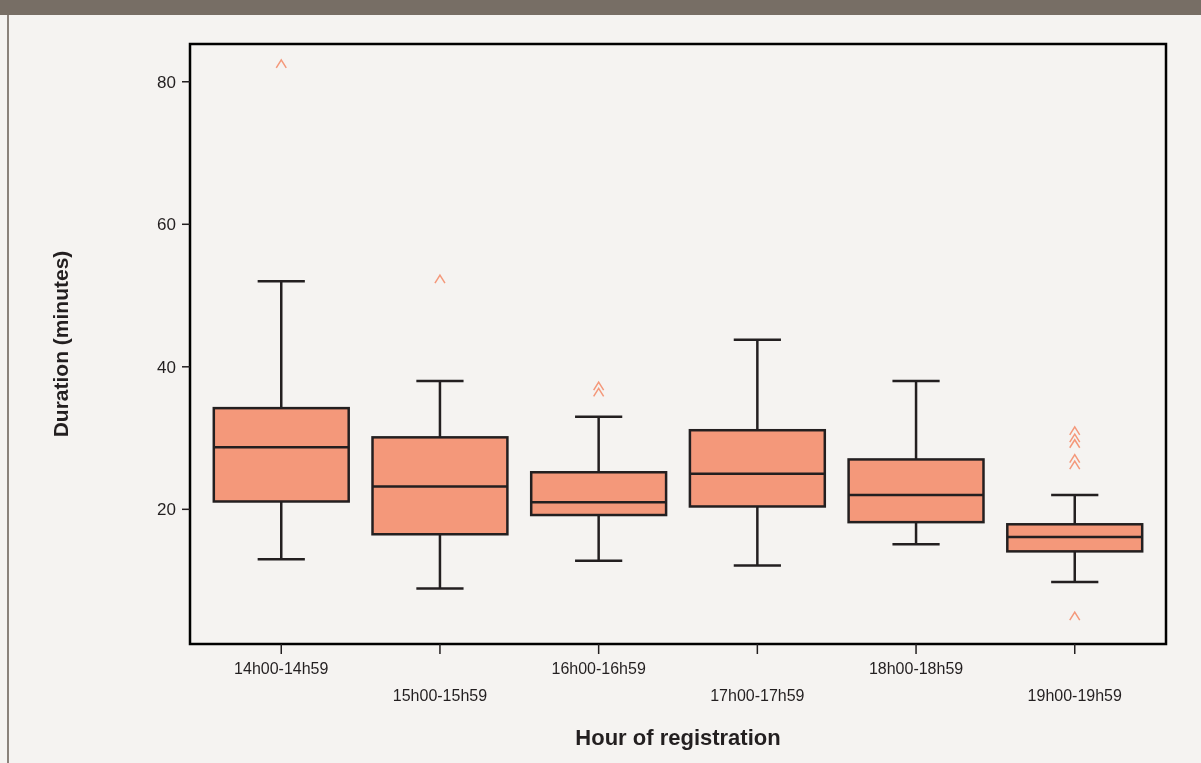 This screenshot has width=1201, height=763. Describe the element at coordinates (440, 695) in the screenshot. I see `x-tick-label: 15h00-15h59` at that location.